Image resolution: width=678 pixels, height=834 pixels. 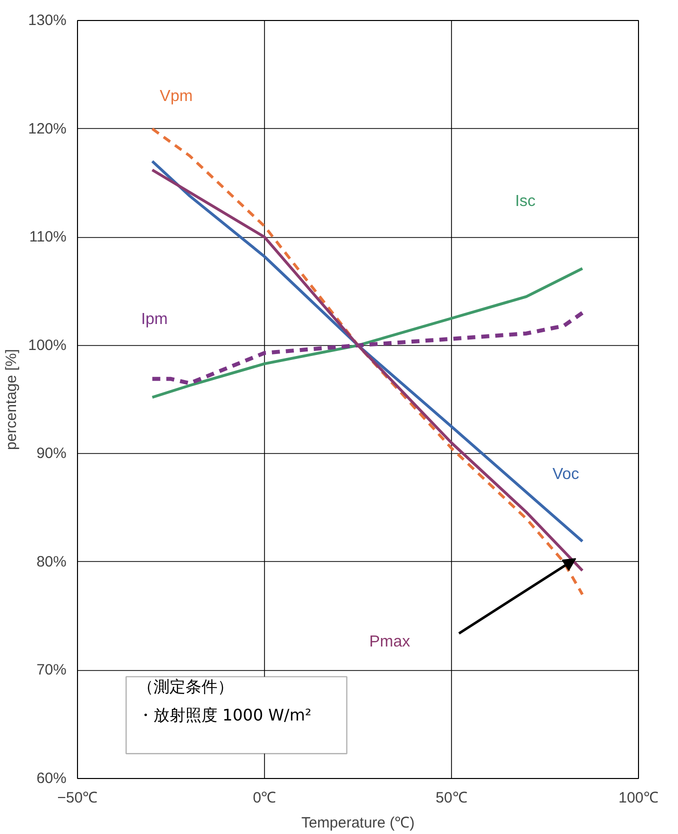 What do you see at coordinates (264, 798) in the screenshot?
I see `x-tick-label: 0℃` at bounding box center [264, 798].